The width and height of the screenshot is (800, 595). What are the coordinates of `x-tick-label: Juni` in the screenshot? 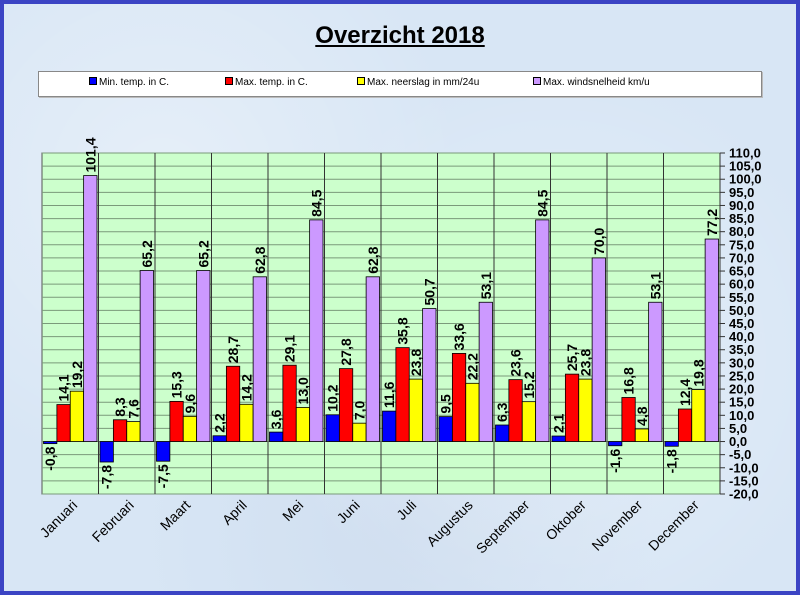 It's located at (347, 511).